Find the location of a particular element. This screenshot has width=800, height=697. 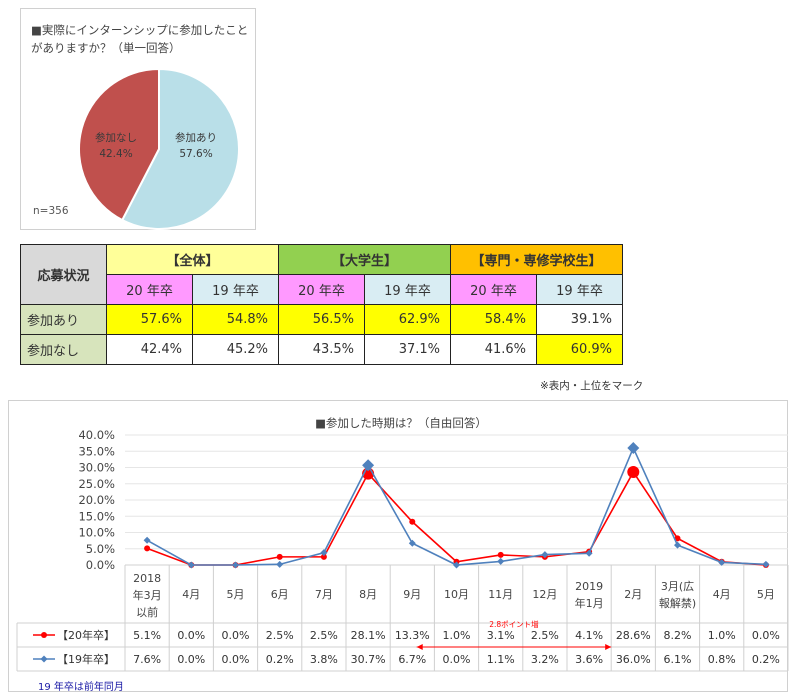

table-row: 参加あり 57.6% 54.8% 56.5% 62.9% 58.4% 39.1% is located at coordinates (321, 319).